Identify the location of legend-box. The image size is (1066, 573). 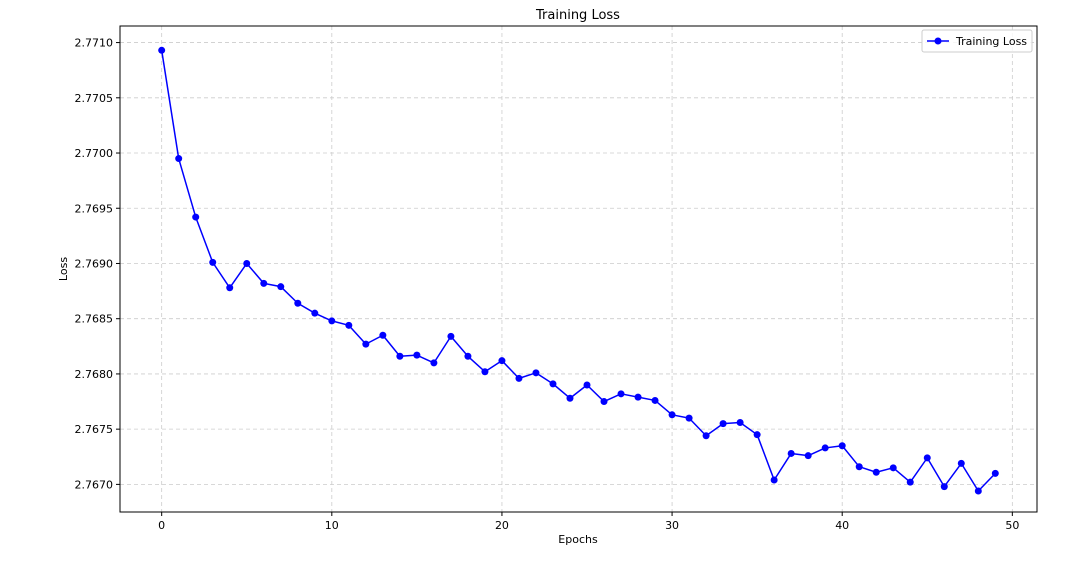
(977, 41).